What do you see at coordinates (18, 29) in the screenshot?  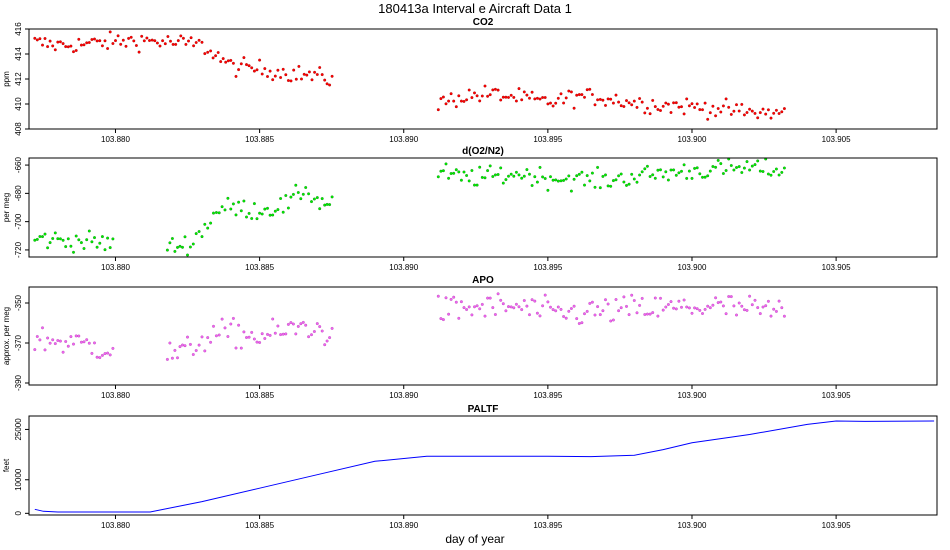 I see `y-tick-label: 416` at bounding box center [18, 29].